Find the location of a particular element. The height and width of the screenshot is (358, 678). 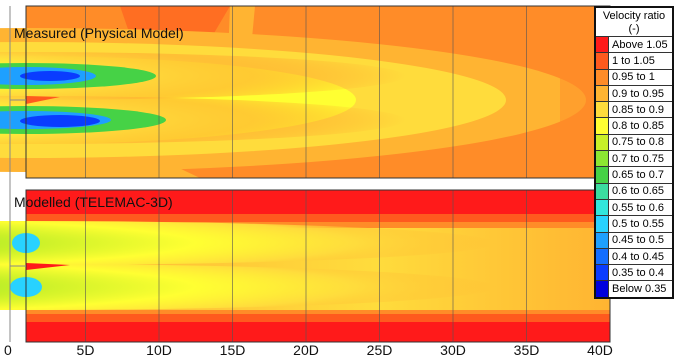

legend-item: 0.45 to 0.5 is located at coordinates (634, 239).